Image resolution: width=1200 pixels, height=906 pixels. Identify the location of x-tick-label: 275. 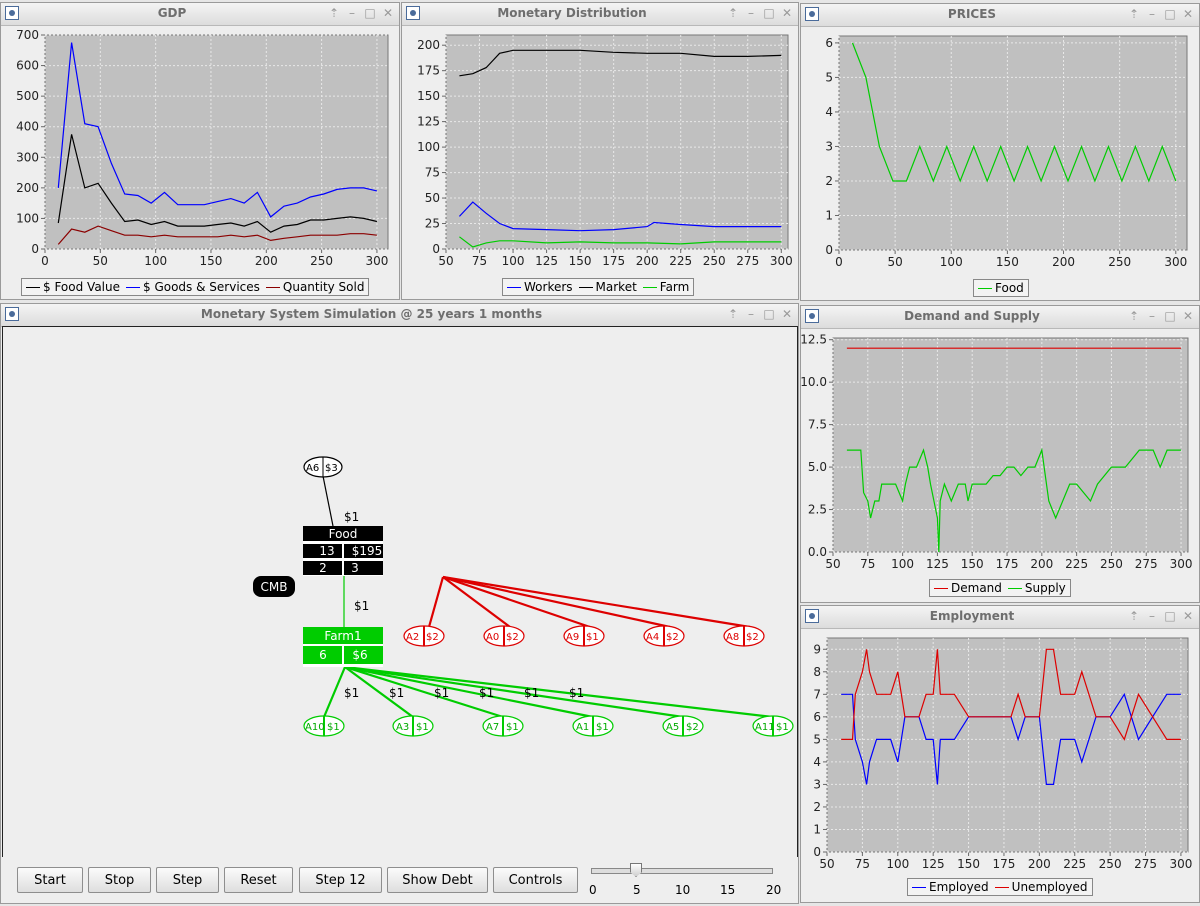
(1146, 564).